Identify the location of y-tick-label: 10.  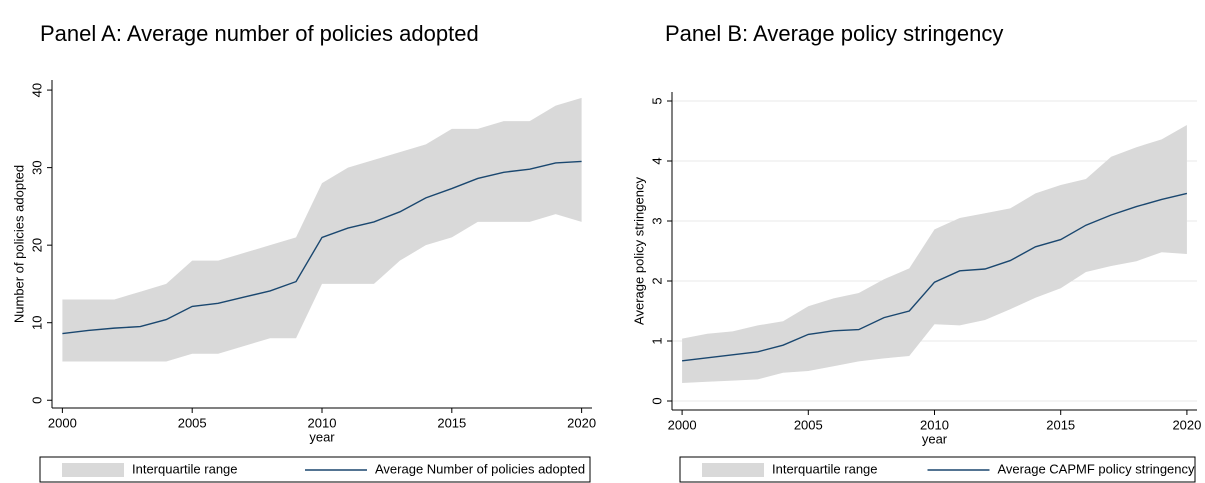
(36, 322).